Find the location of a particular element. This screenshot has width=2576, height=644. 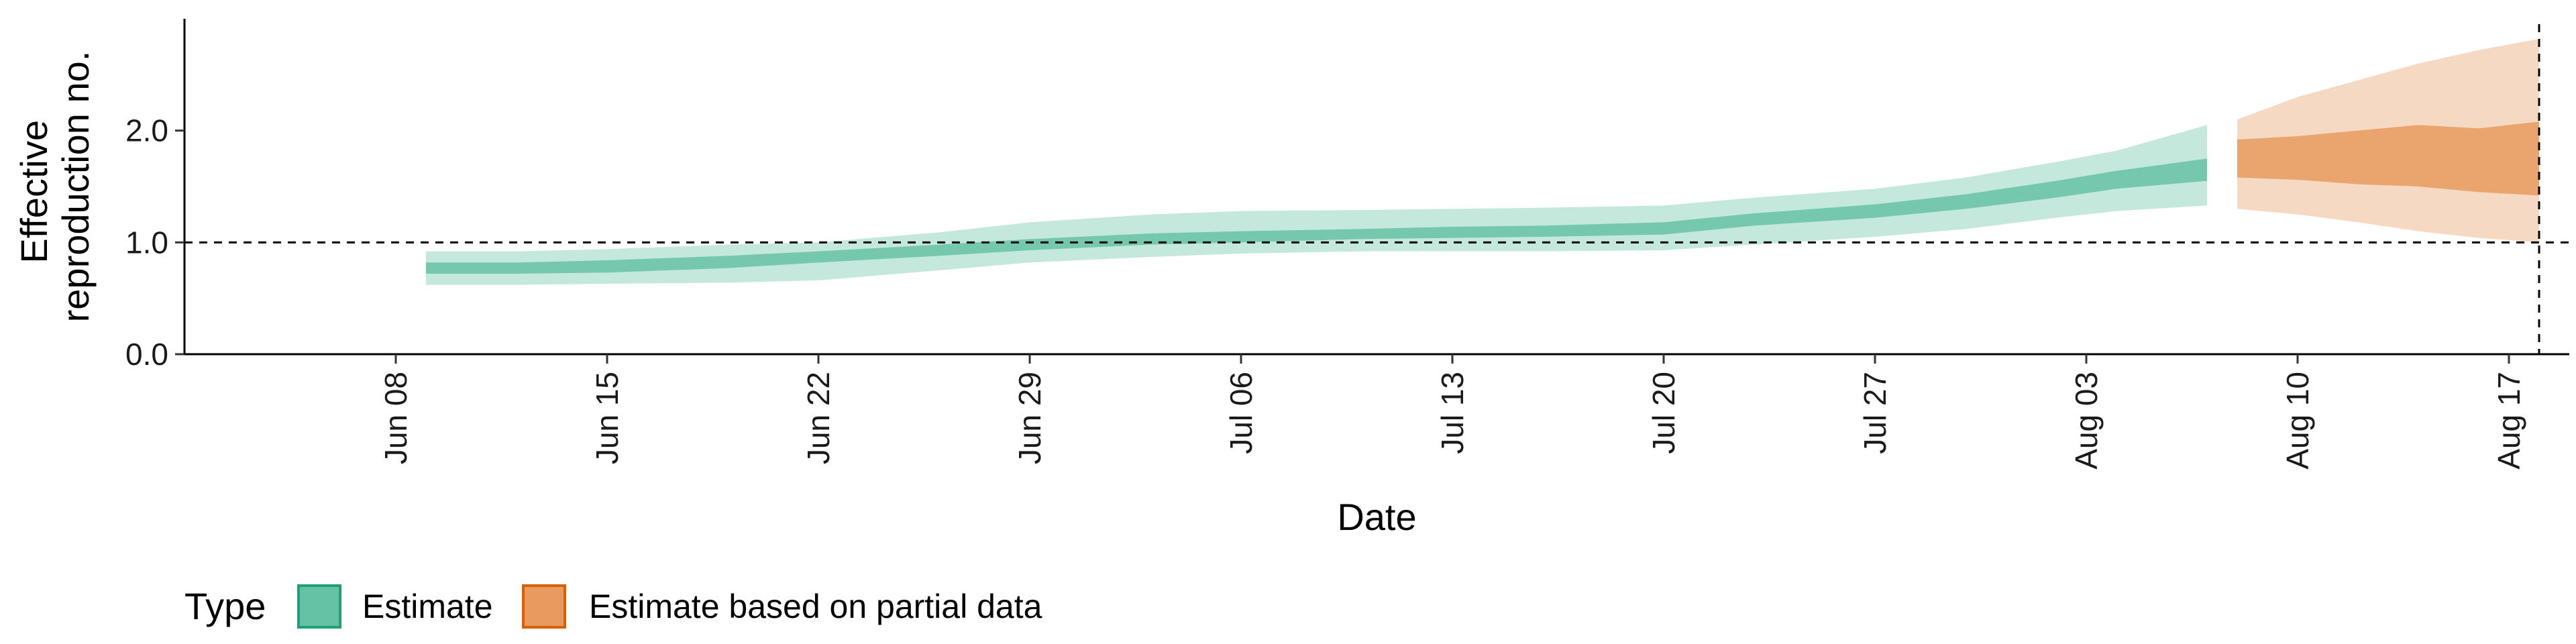

x-tick-label: Jul 13 is located at coordinates (1452, 413).